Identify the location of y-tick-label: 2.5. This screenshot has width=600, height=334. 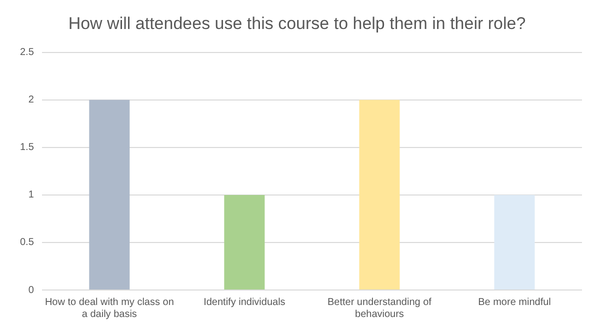
(27, 52).